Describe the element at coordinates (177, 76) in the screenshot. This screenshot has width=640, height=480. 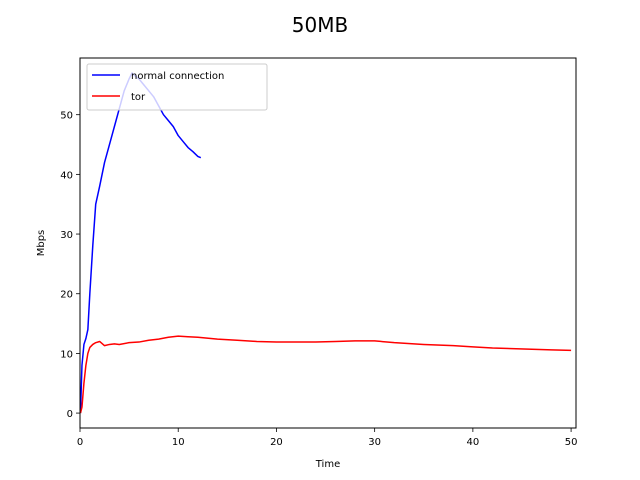
I see `legend-label-normal-connection: normal connection` at that location.